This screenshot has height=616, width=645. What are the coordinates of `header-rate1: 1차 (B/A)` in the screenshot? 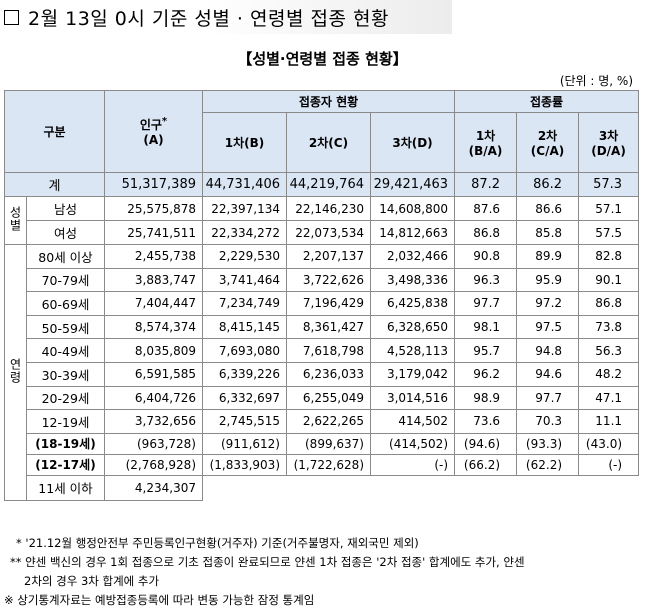 It's located at (486, 142).